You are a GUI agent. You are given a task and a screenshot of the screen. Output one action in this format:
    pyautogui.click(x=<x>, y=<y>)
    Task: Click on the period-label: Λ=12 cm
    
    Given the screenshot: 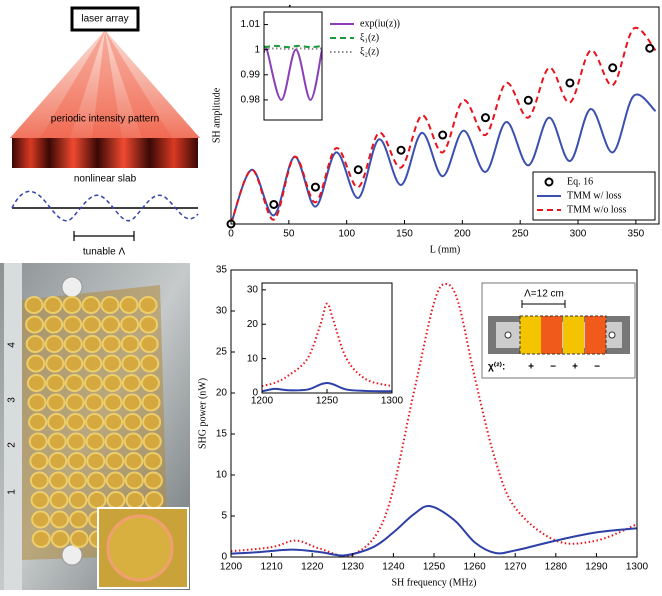 What is the action you would take?
    pyautogui.click(x=544, y=294)
    